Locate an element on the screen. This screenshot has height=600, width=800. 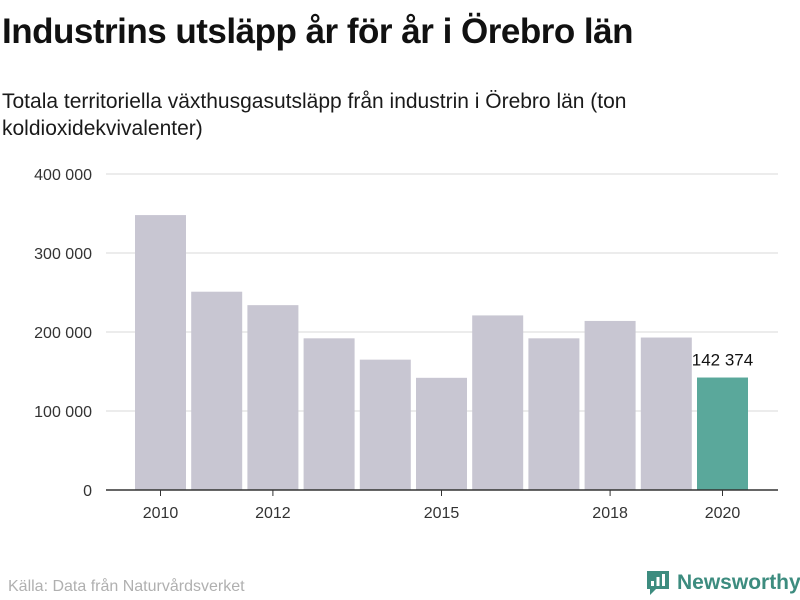
brand-name: Newsworthy is located at coordinates (738, 582).